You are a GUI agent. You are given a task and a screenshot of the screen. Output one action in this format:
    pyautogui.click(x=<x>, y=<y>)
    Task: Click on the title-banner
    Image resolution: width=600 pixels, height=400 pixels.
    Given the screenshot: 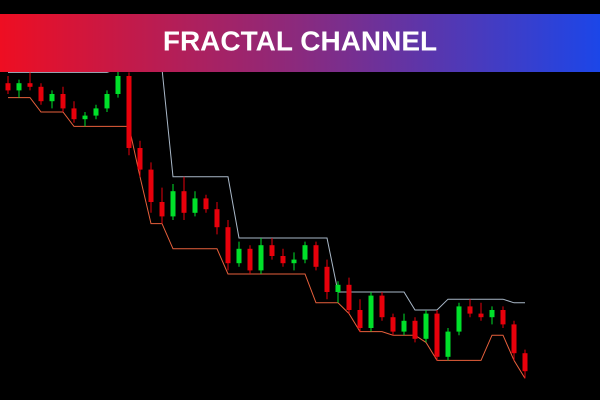 What is the action you would take?
    pyautogui.click(x=300, y=43)
    